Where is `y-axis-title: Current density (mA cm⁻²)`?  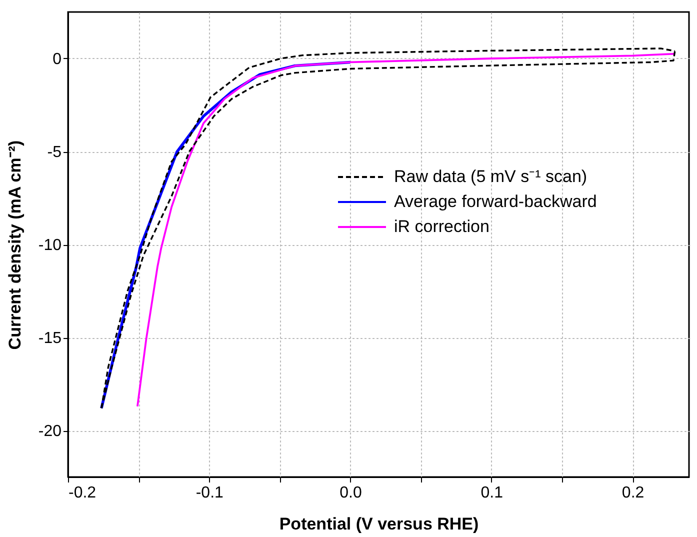 y-axis-title: Current density (mA cm⁻²) is located at coordinates (14, 245).